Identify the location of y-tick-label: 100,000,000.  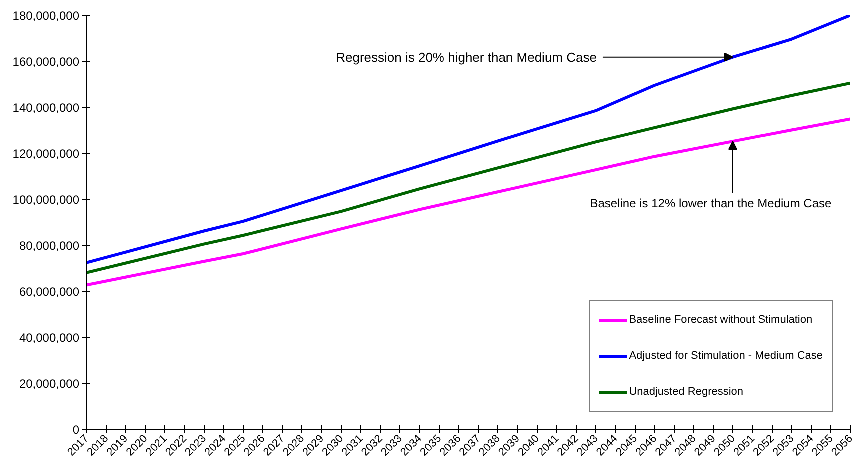
(46, 200).